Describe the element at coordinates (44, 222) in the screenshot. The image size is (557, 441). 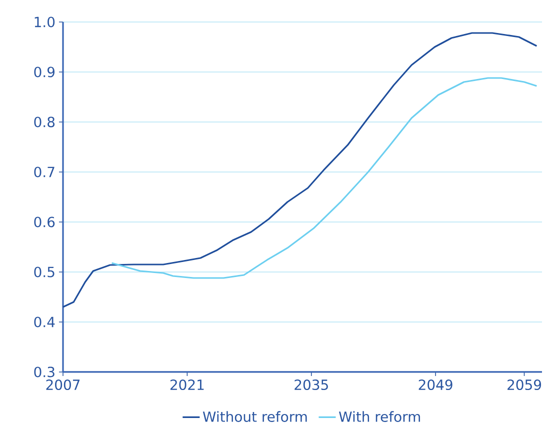
I see `y-tick-label: 0.6` at that location.